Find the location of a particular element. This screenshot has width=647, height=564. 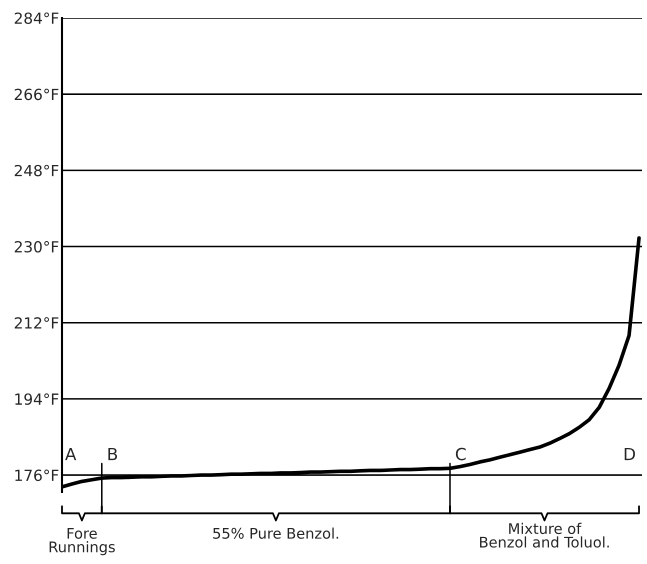

y-tick-label: 266°F is located at coordinates (36, 94).